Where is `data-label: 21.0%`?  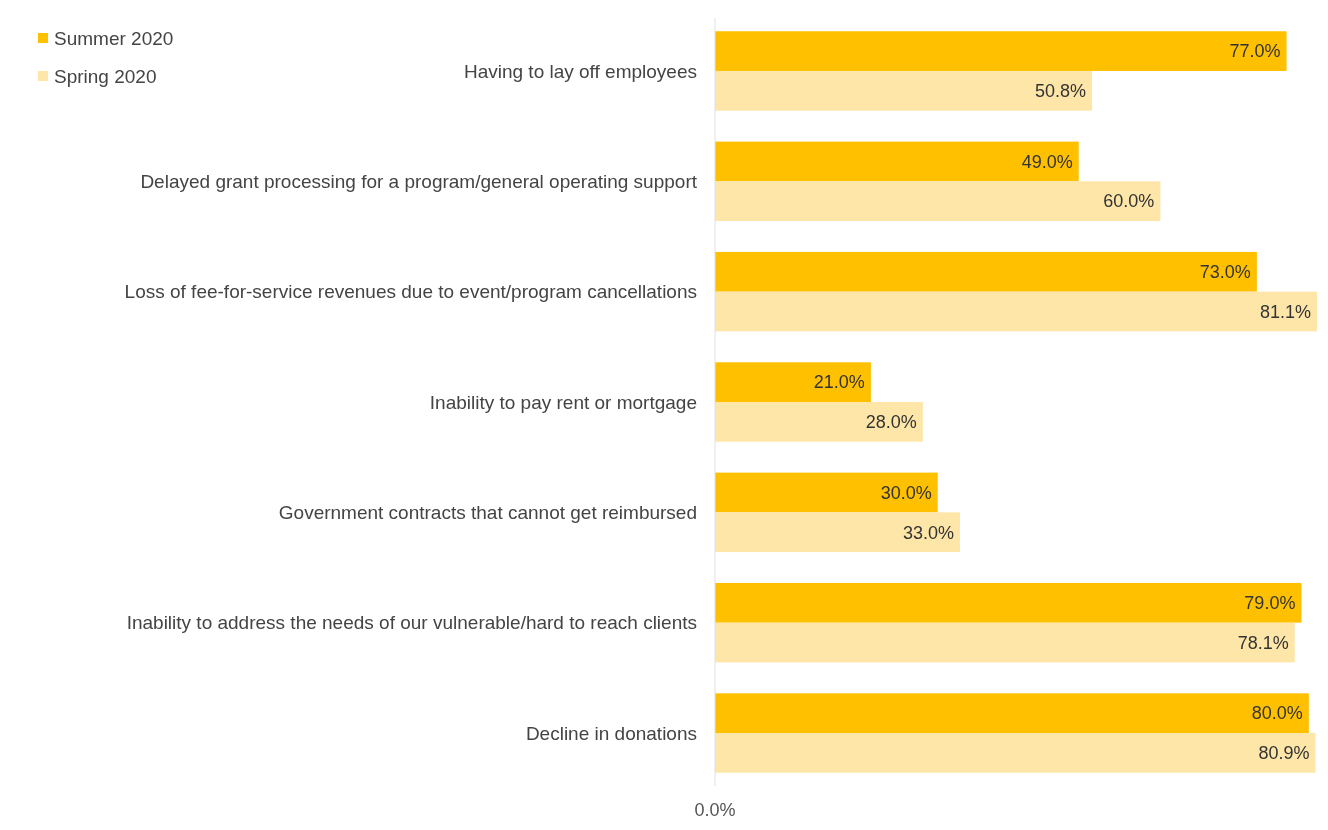 data-label: 21.0% is located at coordinates (839, 382).